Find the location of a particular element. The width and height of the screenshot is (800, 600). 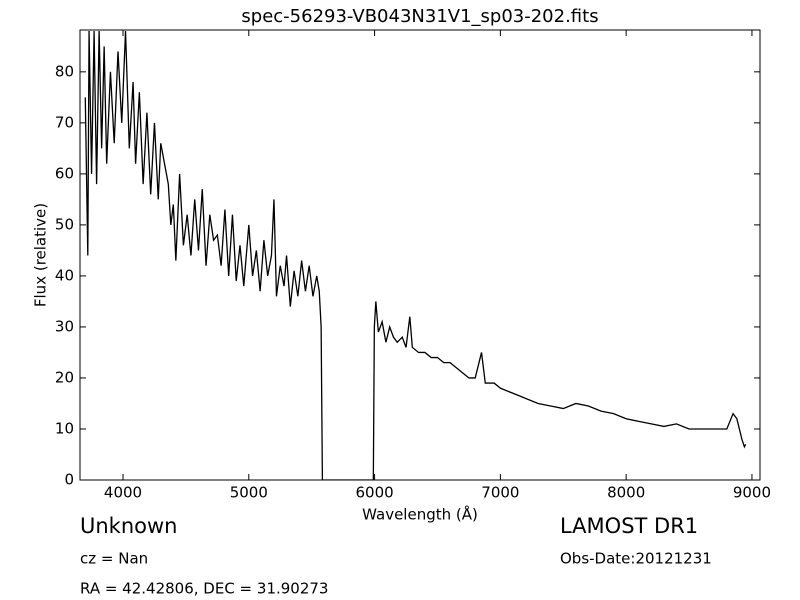

chart-title: spec-56293-VB043N31V1_sp03-202.fits is located at coordinates (419, 16).